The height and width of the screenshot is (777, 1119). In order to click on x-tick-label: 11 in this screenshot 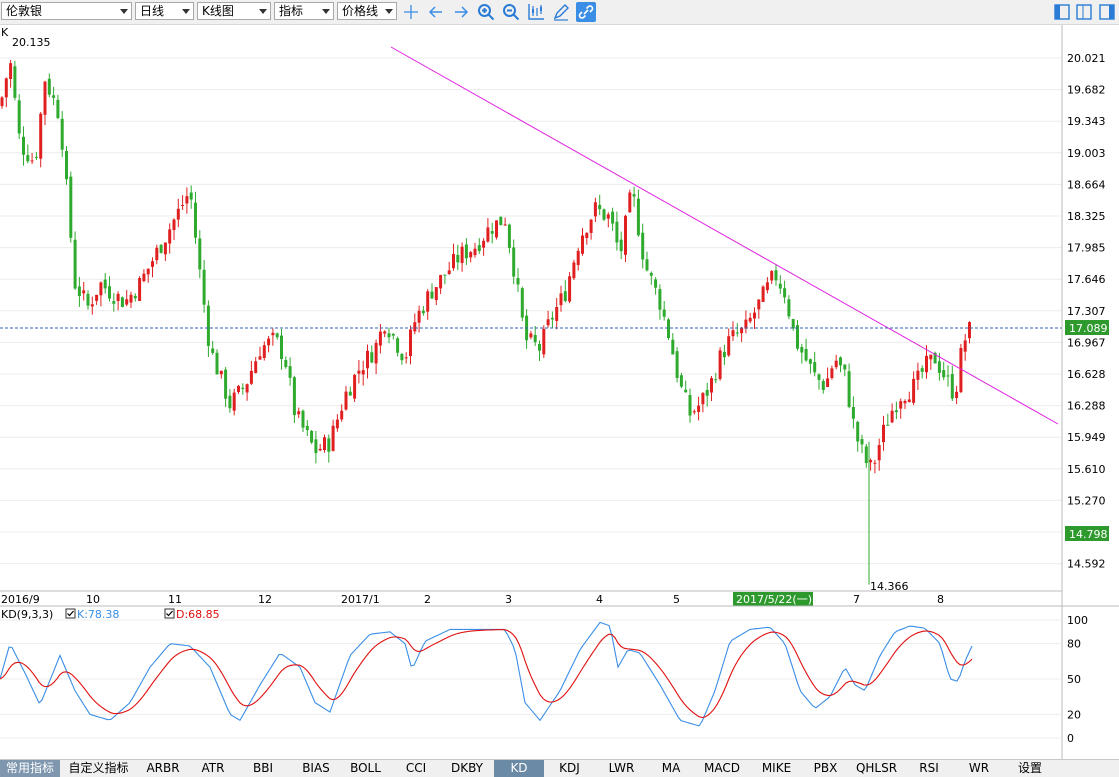, I will do `click(175, 599)`.